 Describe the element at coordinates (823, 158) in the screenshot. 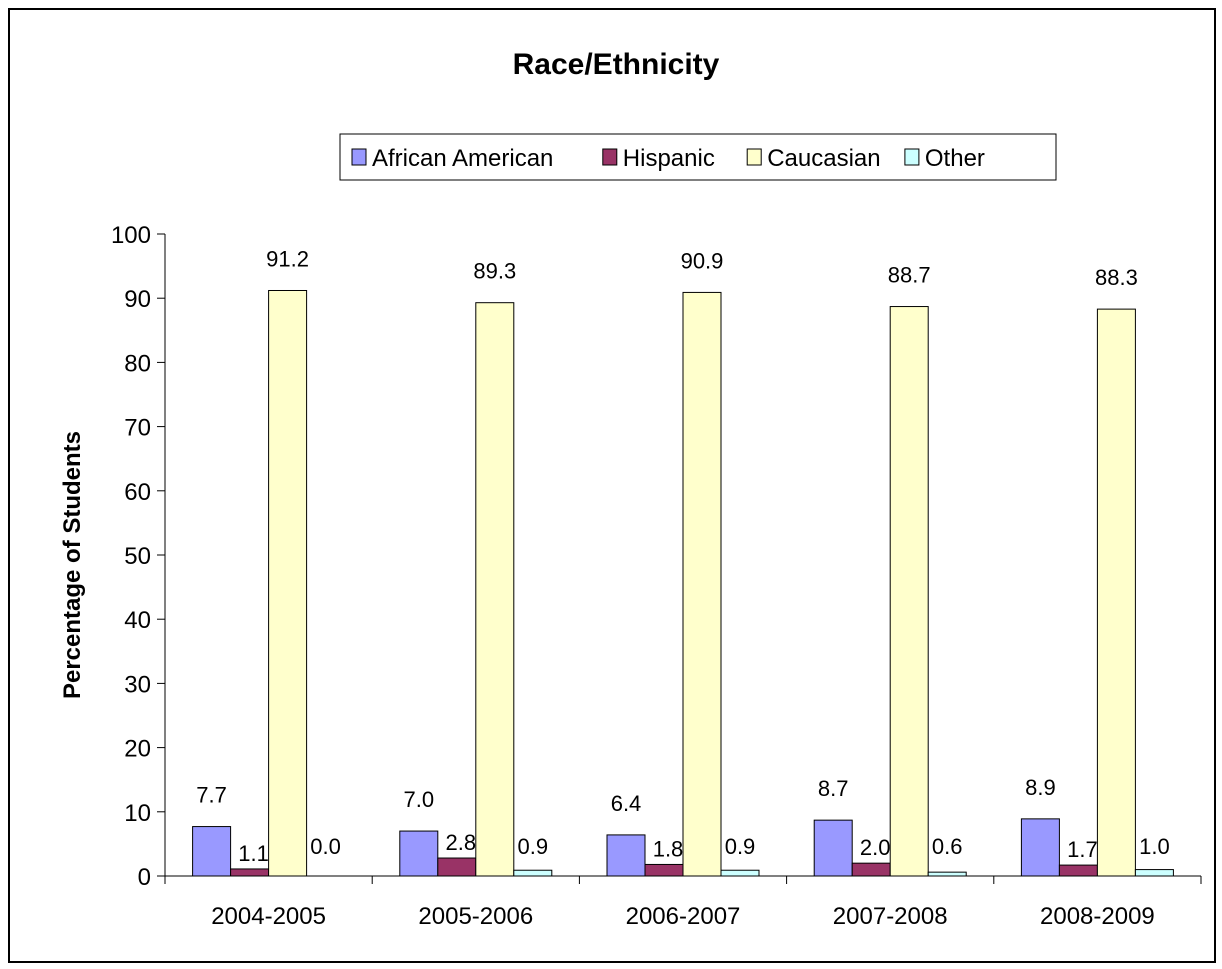

I see `legend-label-2: Caucasian` at that location.